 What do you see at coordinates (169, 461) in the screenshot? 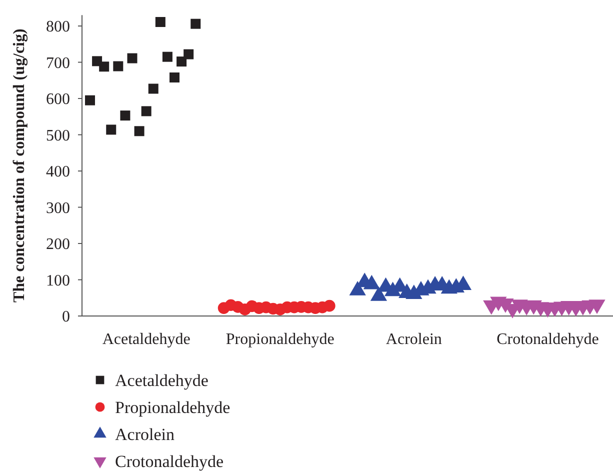
I see `legend-label: Crotonaldehyde` at bounding box center [169, 461].